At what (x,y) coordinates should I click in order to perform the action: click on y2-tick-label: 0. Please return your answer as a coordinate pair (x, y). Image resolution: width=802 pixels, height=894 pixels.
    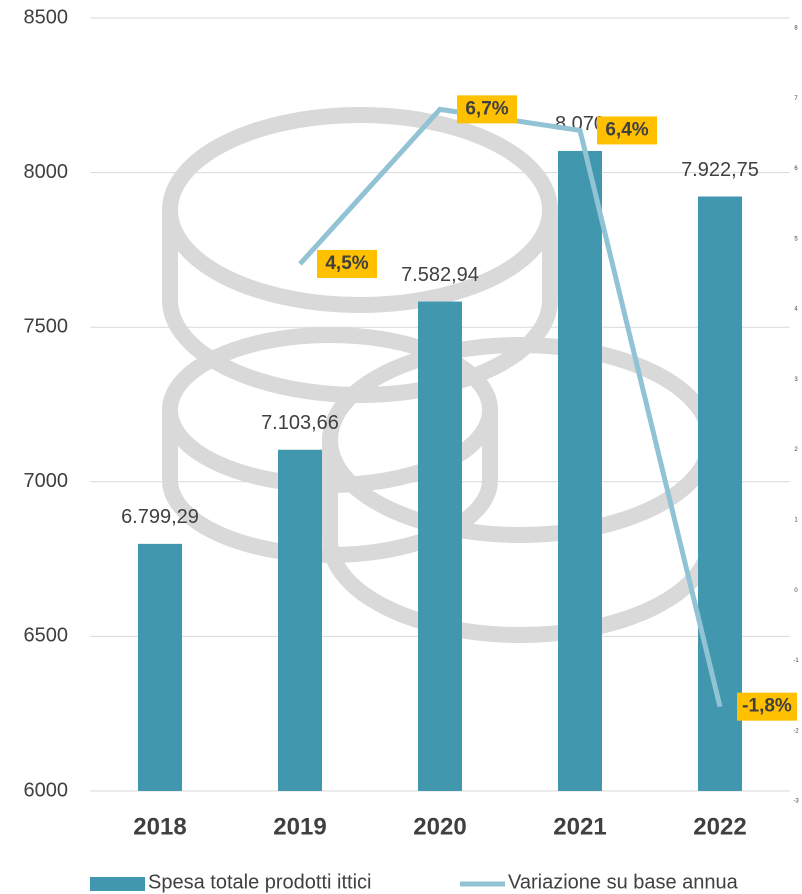
    Looking at the image, I should click on (796, 591).